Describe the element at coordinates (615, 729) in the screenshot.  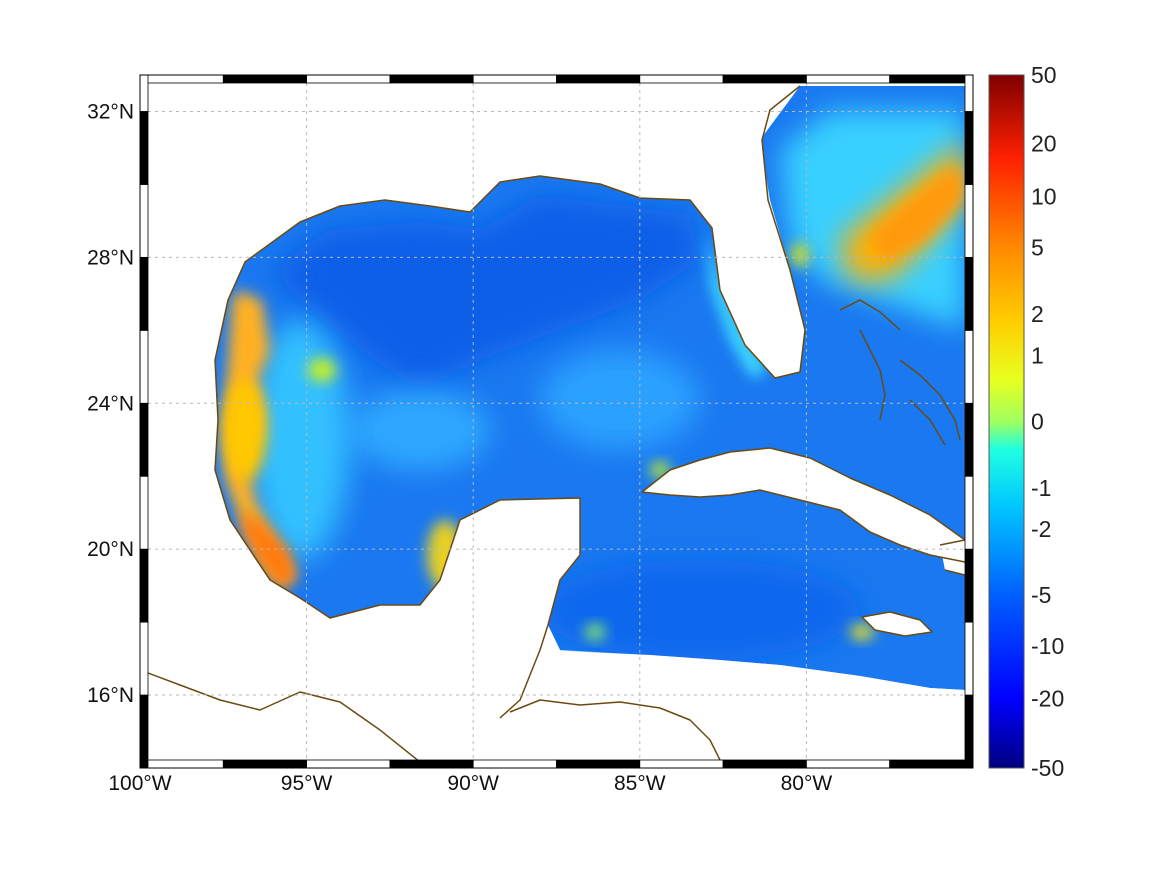
I see `coastline-honduras` at that location.